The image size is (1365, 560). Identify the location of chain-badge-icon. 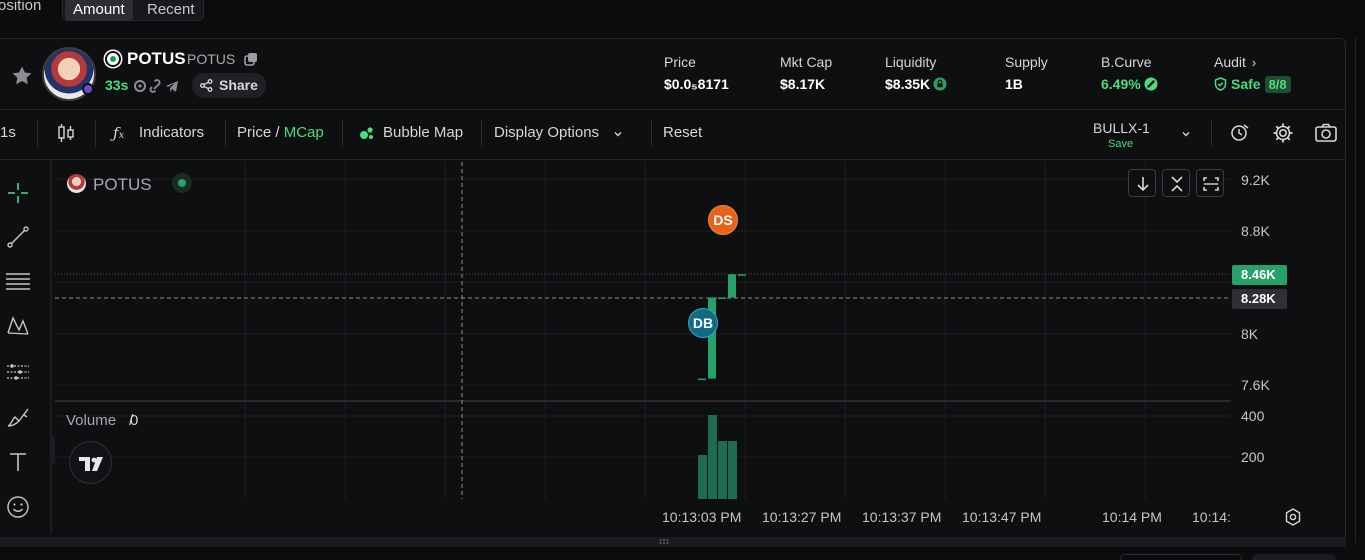
(88, 89).